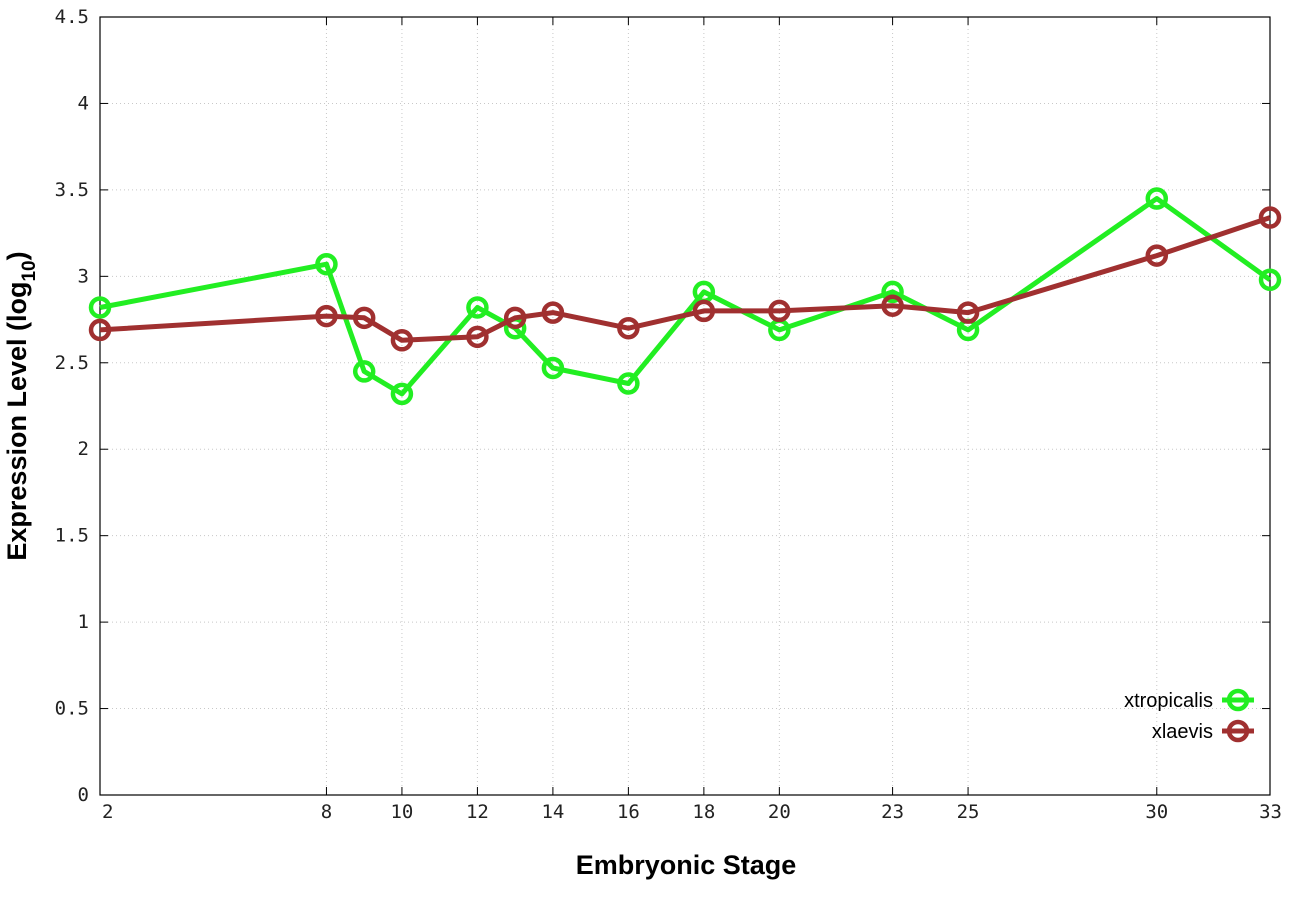 This screenshot has height=907, width=1296. I want to click on x-tick-label: 23, so click(892, 812).